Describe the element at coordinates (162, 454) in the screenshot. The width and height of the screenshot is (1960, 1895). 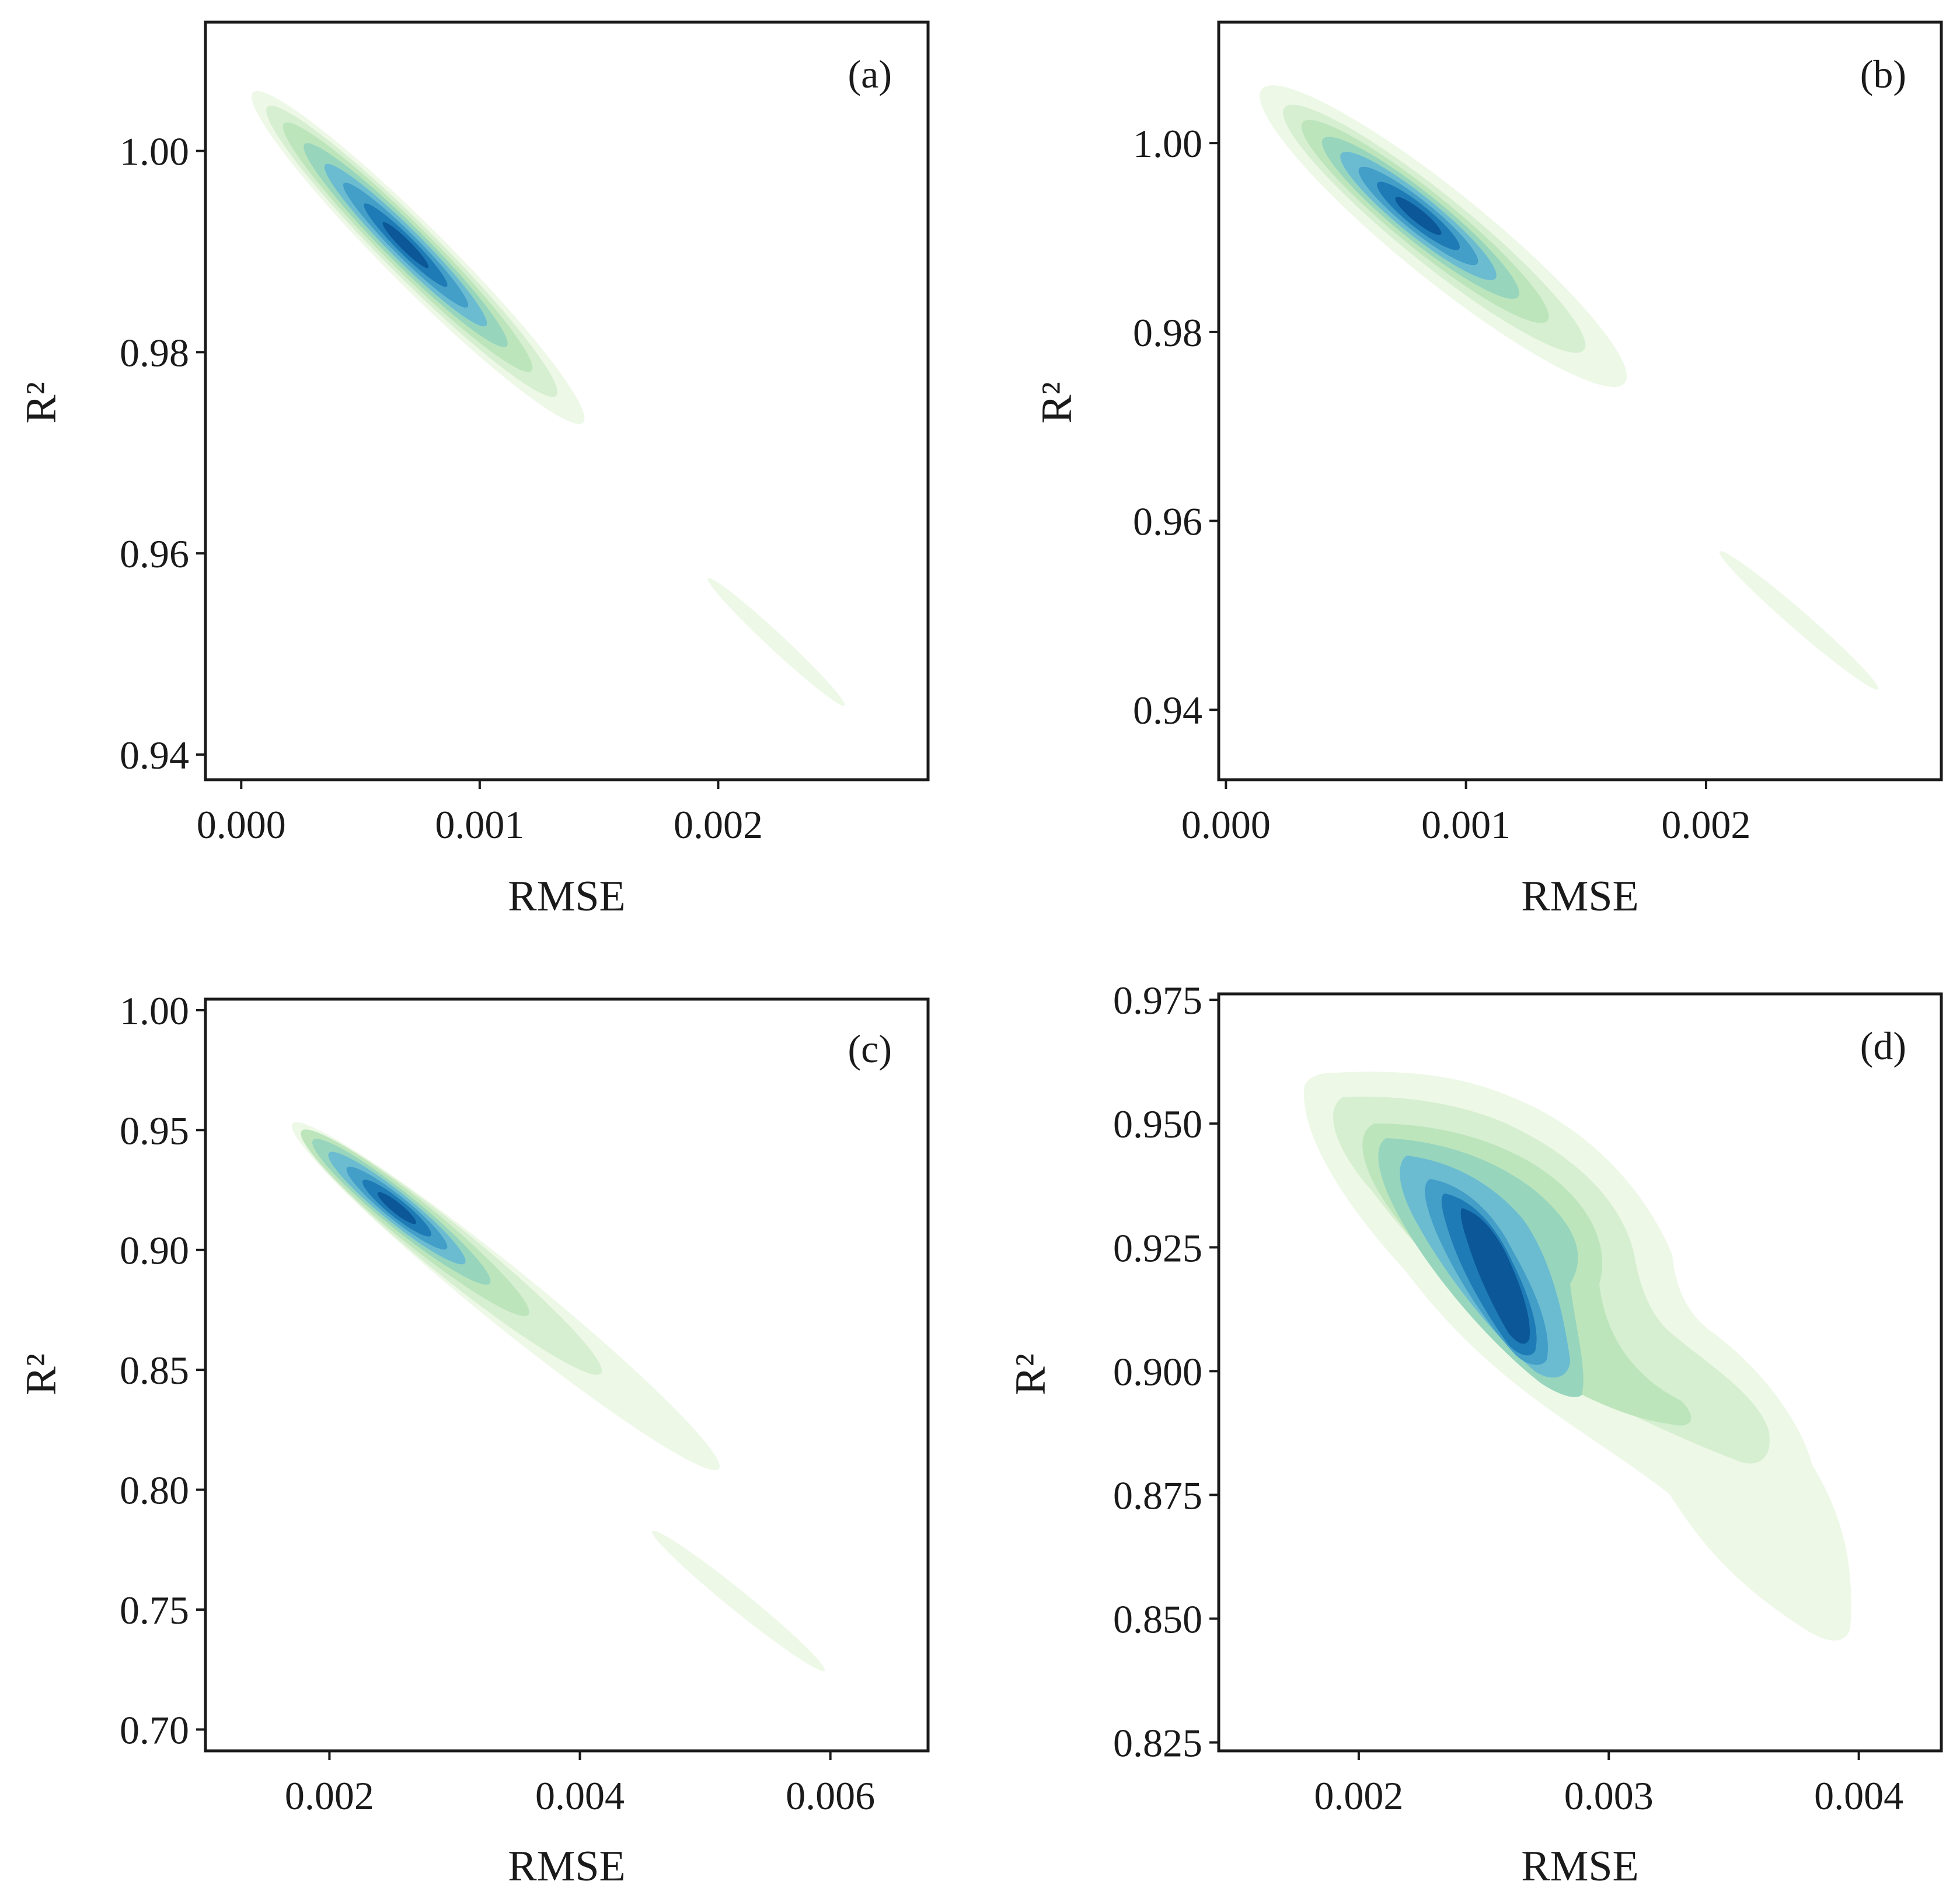
I see `y-ticks-a: 0.94 0.96 0.98 1.00` at that location.